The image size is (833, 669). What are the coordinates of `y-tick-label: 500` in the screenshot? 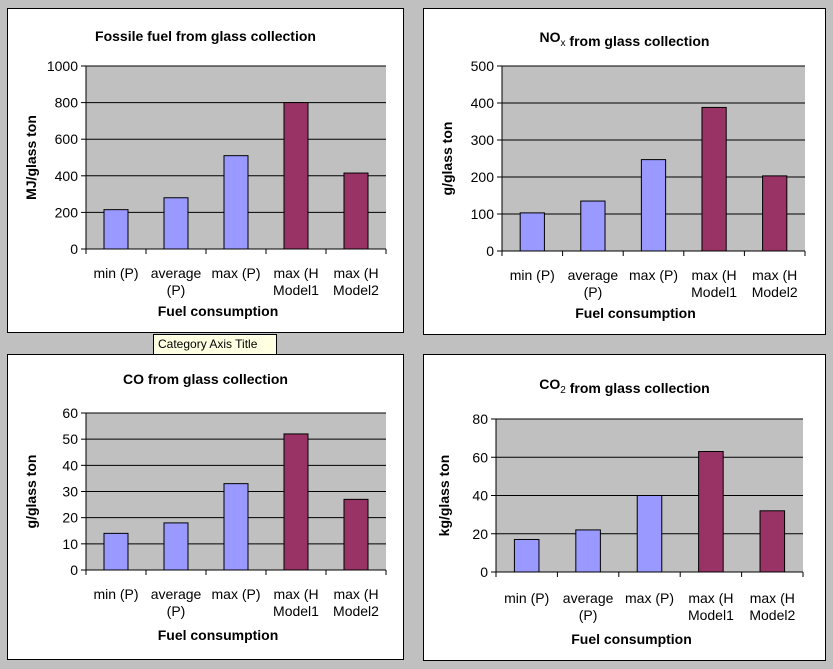 It's located at (483, 66).